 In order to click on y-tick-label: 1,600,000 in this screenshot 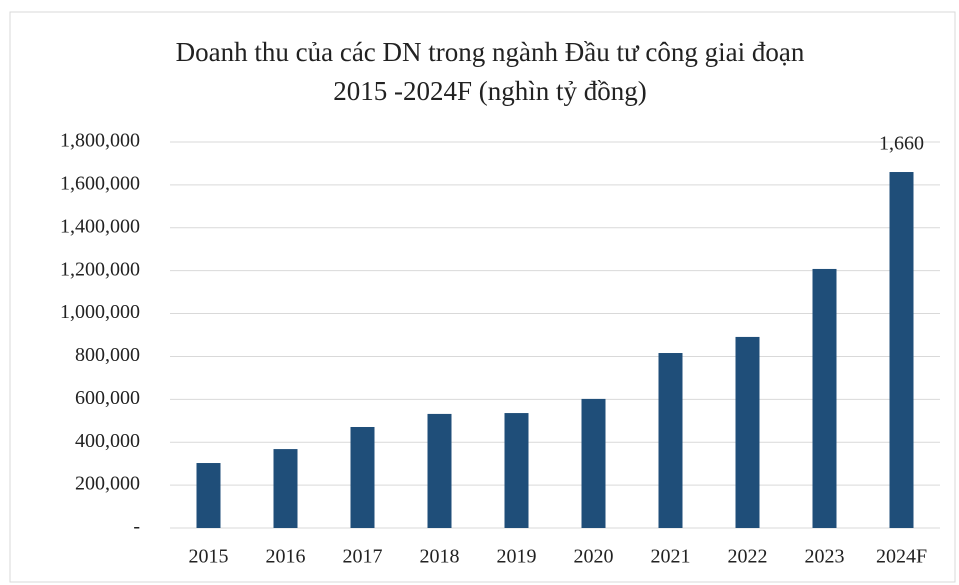, I will do `click(100, 183)`.